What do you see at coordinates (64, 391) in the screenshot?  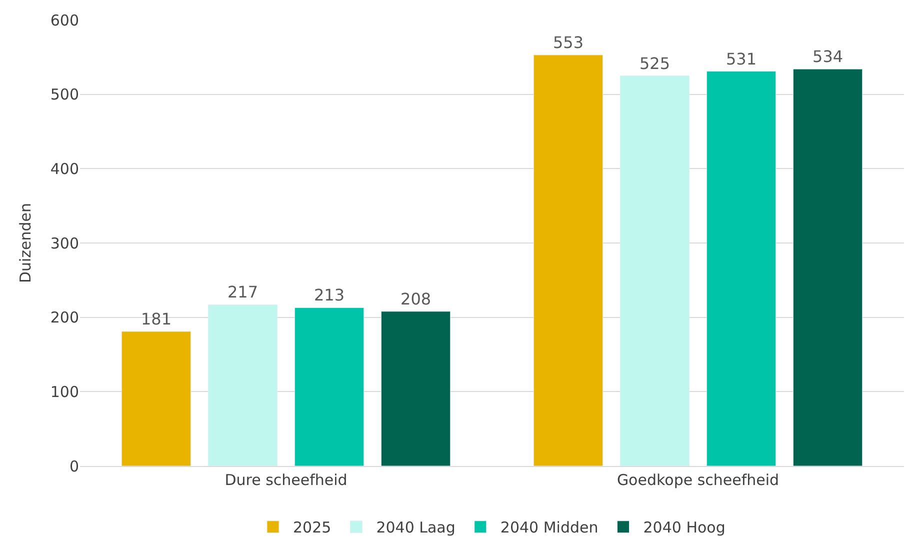 I see `y-tick-label: 100` at bounding box center [64, 391].